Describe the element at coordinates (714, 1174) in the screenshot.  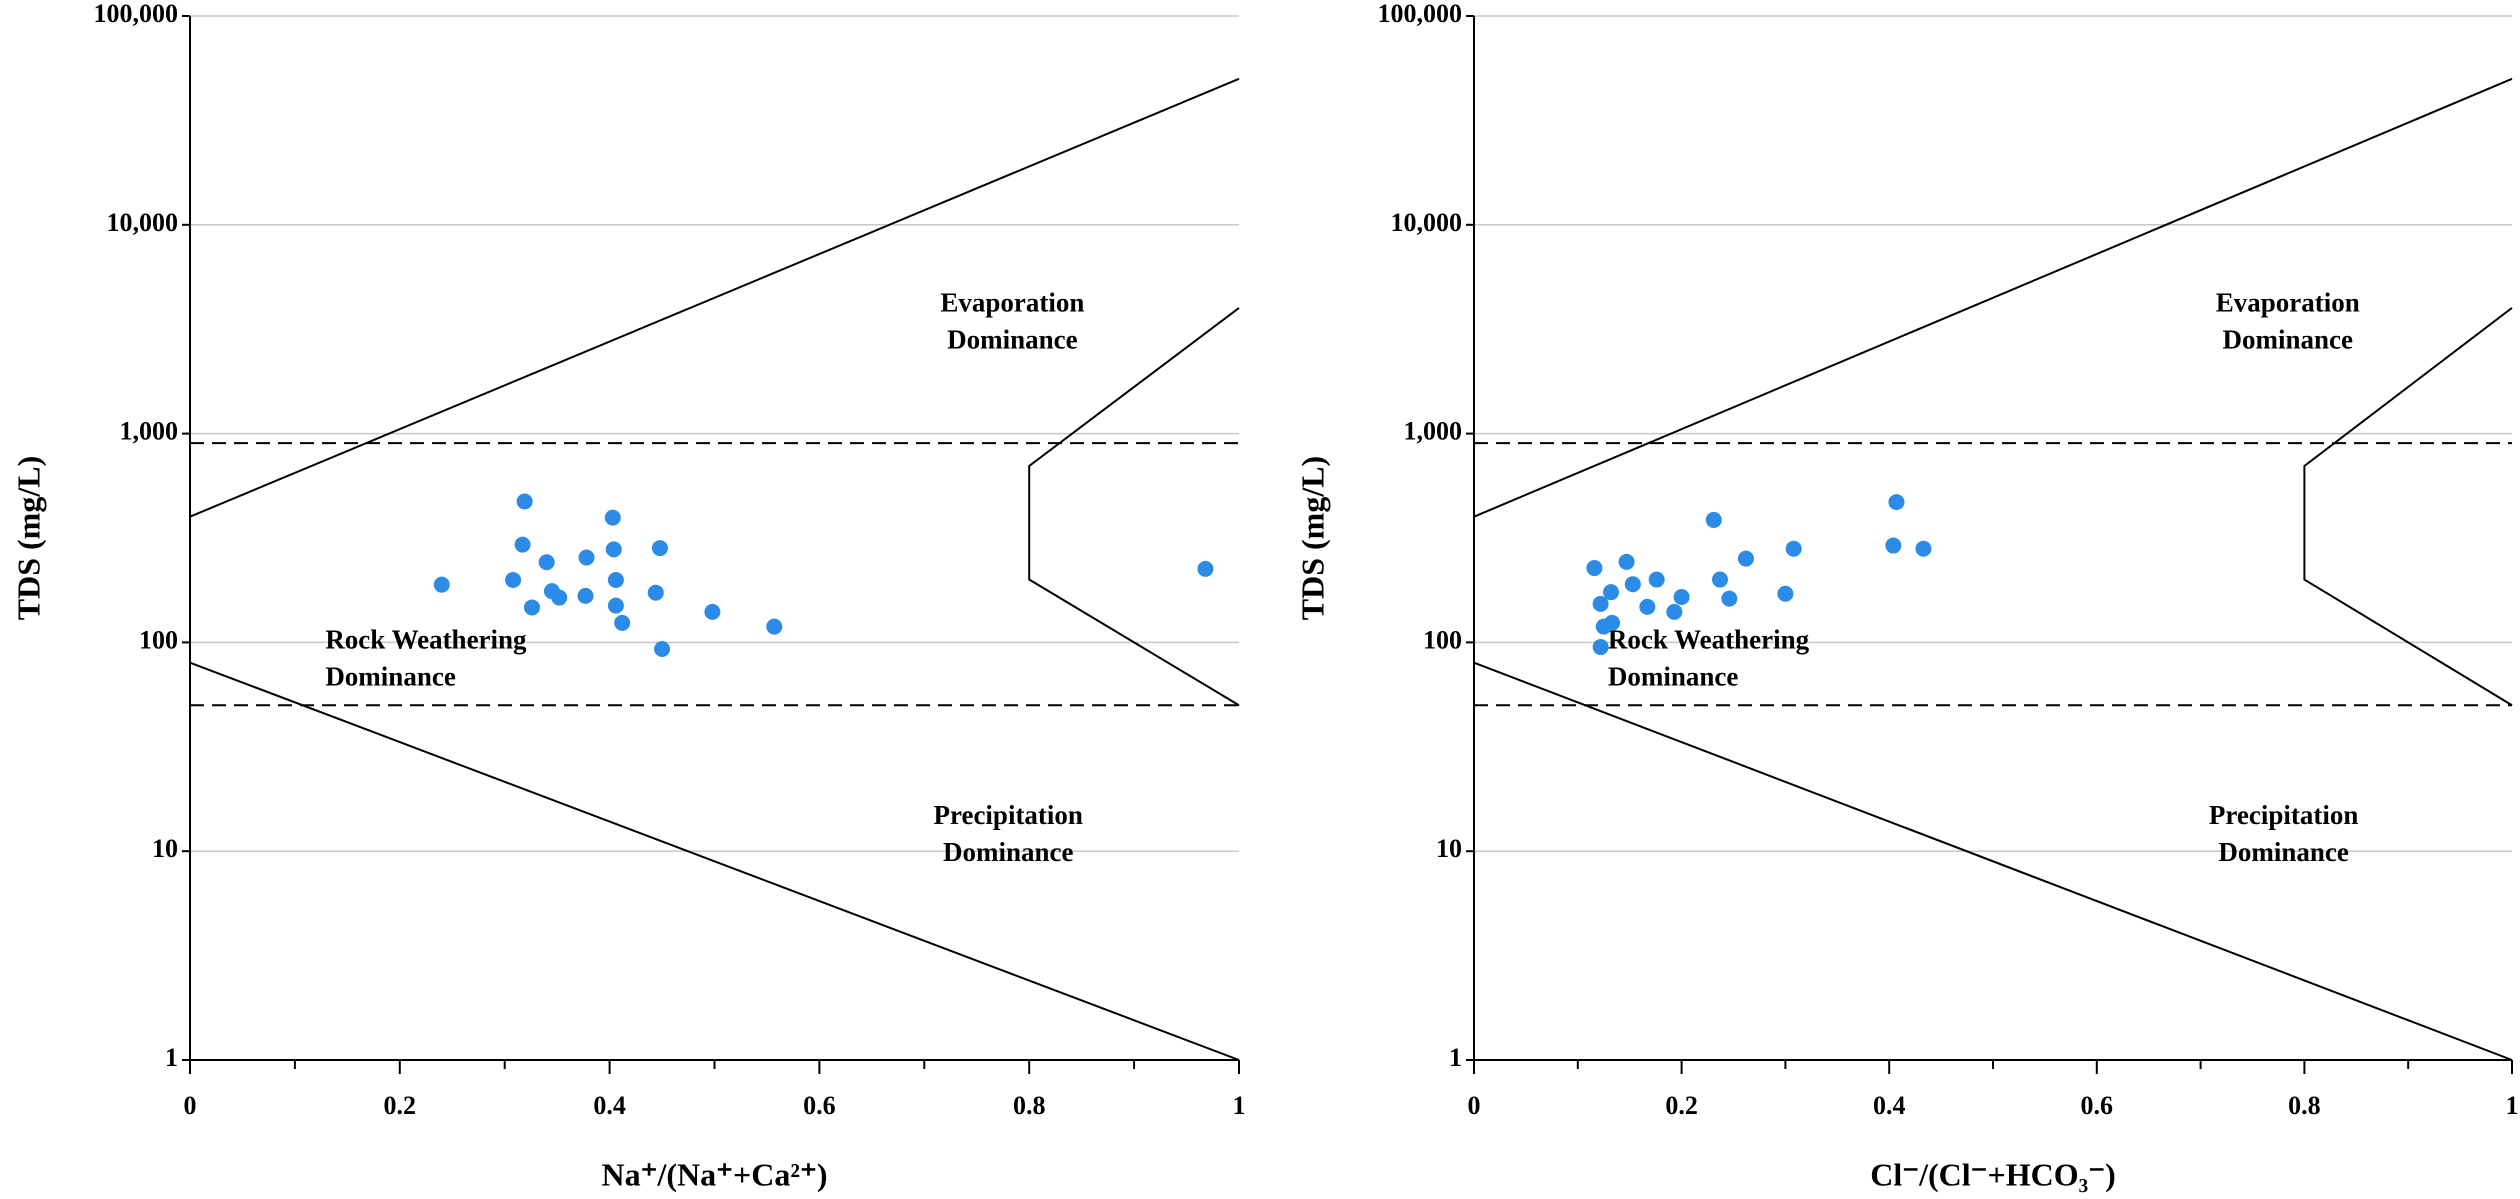
I see `x-axis-label: Na⁺/(Na⁺+Ca²⁺)` at that location.